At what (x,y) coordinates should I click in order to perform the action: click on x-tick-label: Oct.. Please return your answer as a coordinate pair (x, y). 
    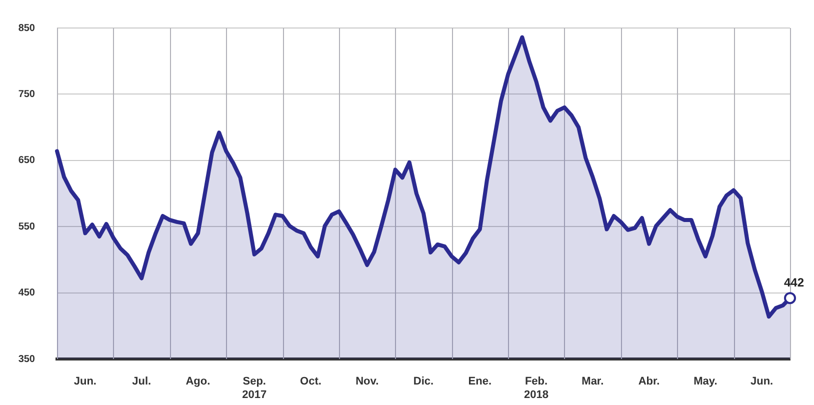
    Looking at the image, I should click on (311, 382).